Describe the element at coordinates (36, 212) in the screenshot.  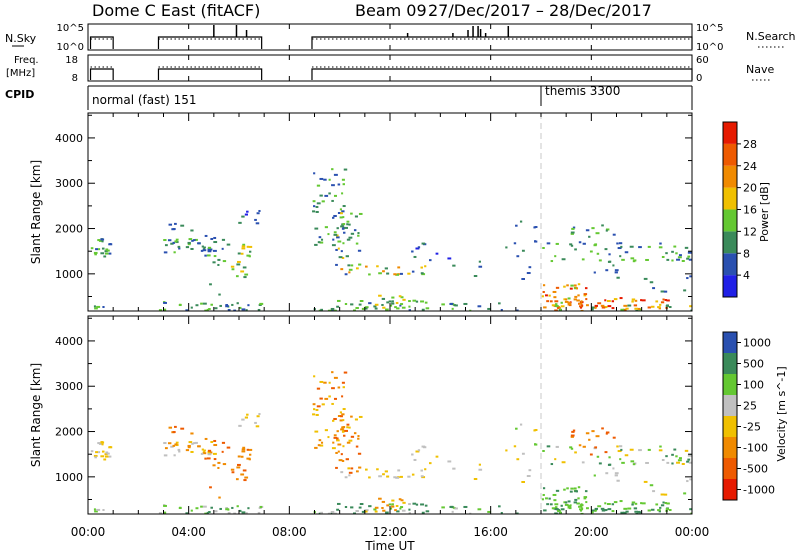
I see `power-ylabel: Slant Range [km]` at that location.